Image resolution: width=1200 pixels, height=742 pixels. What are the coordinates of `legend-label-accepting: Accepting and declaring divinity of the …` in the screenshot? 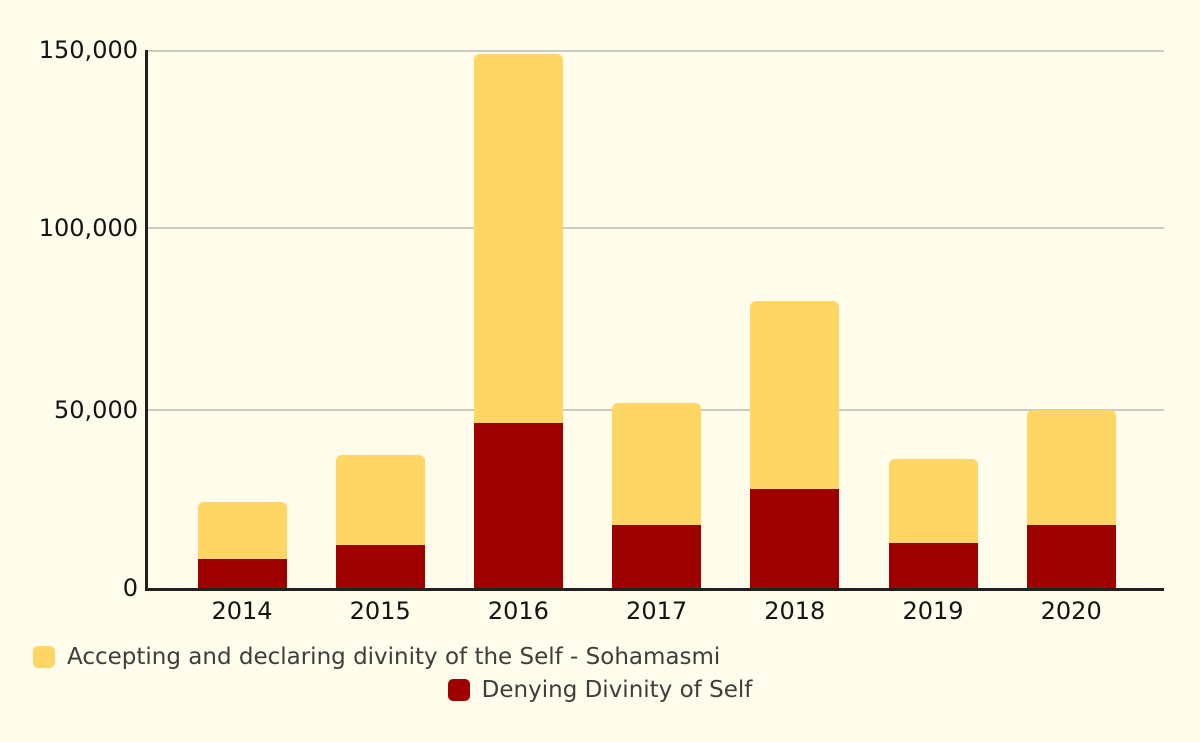 It's located at (394, 657).